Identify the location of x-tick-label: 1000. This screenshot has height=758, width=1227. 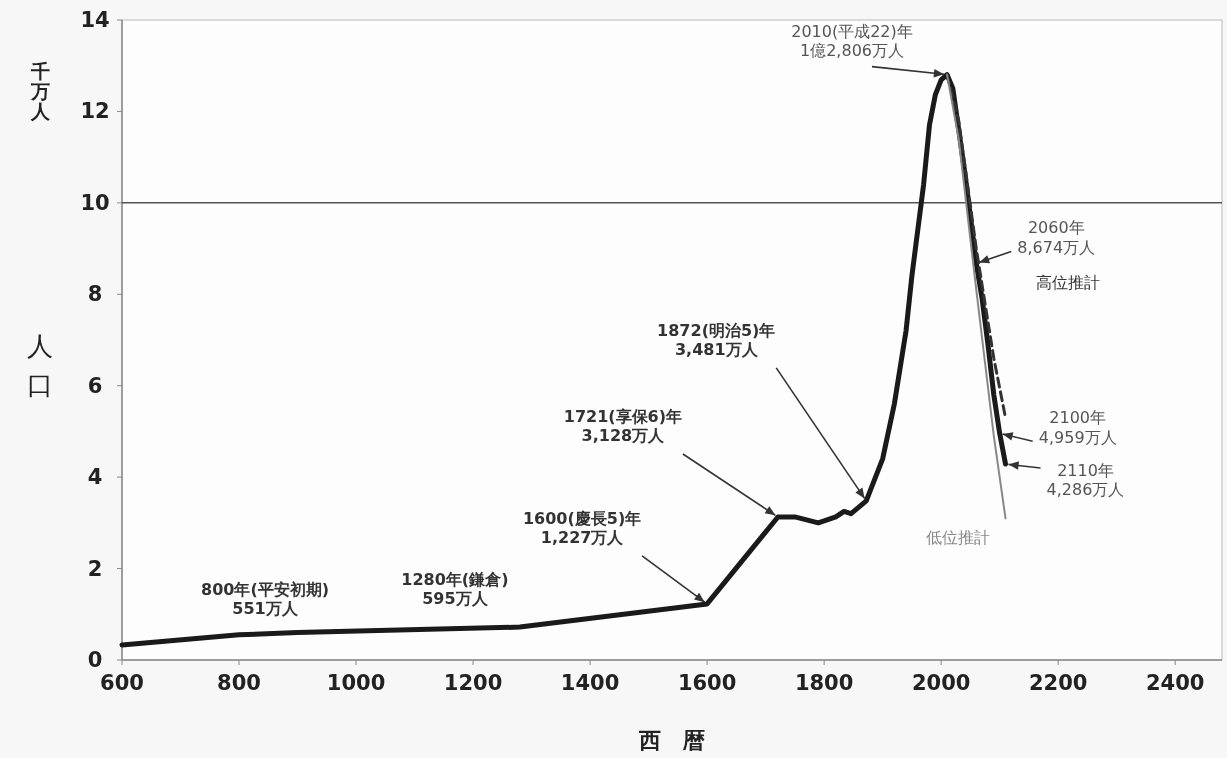
(356, 683).